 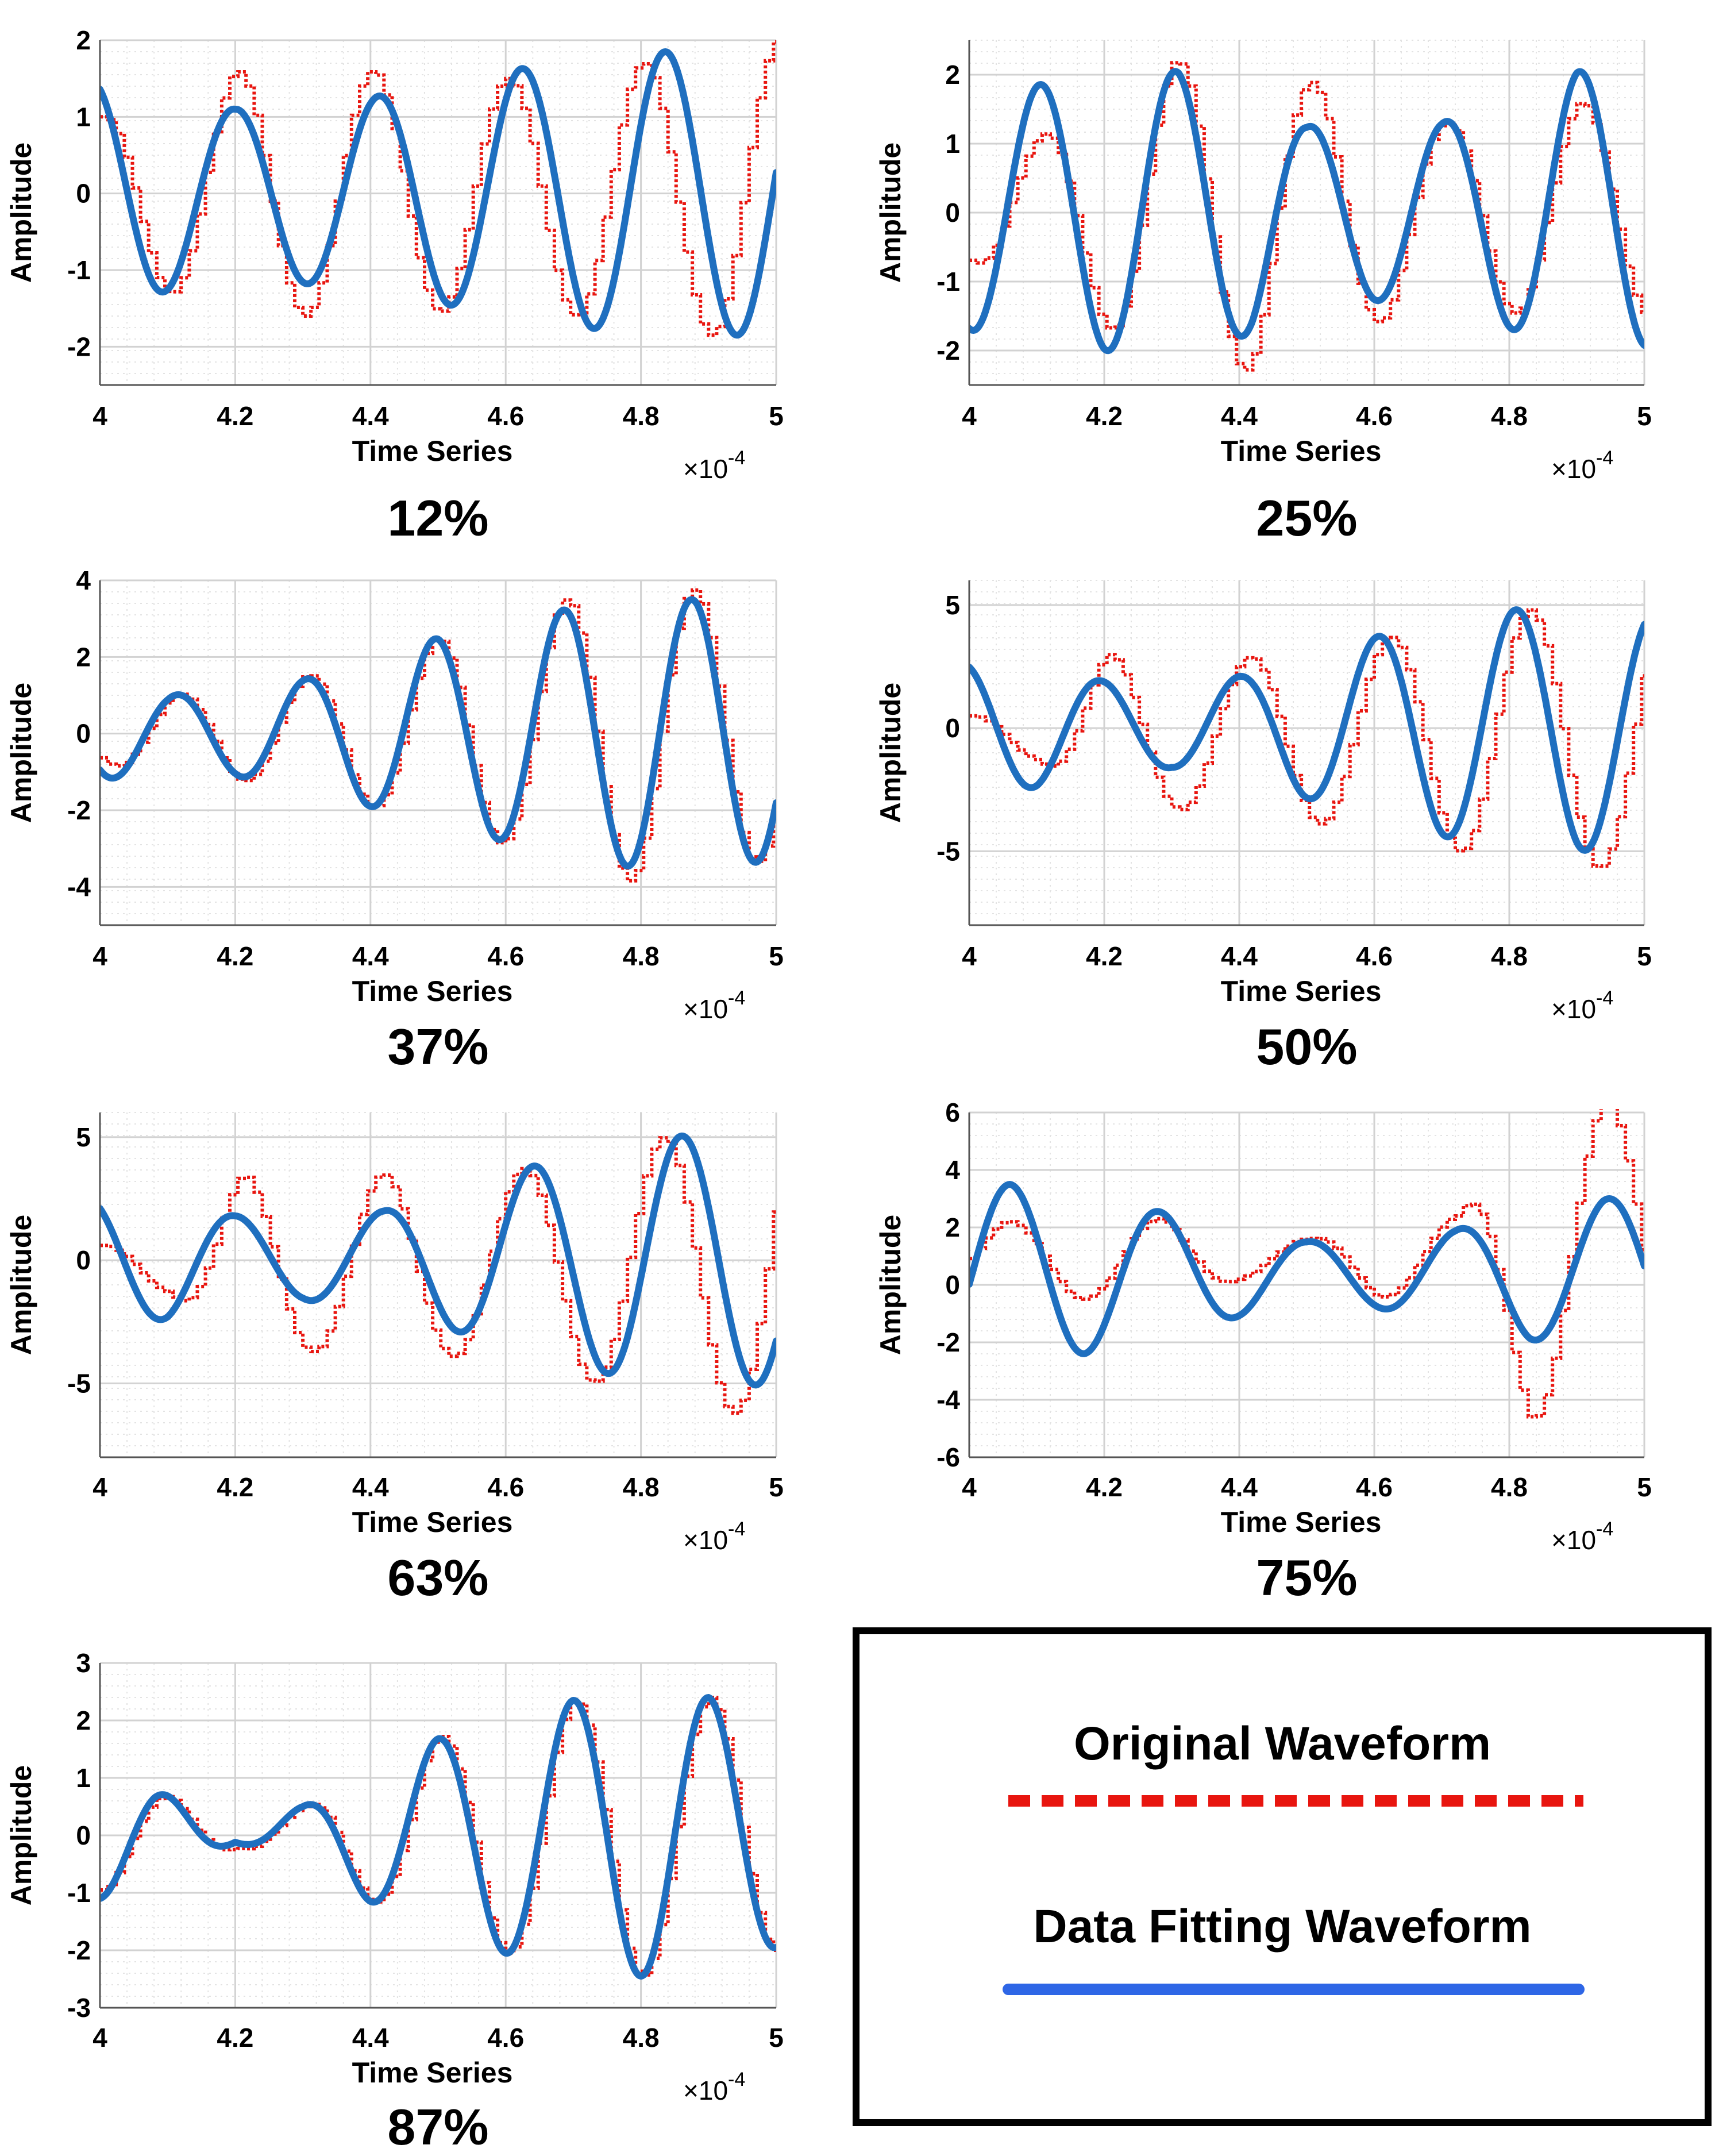 What do you see at coordinates (953, 1112) in the screenshot?
I see `y-tick-label: 6` at bounding box center [953, 1112].